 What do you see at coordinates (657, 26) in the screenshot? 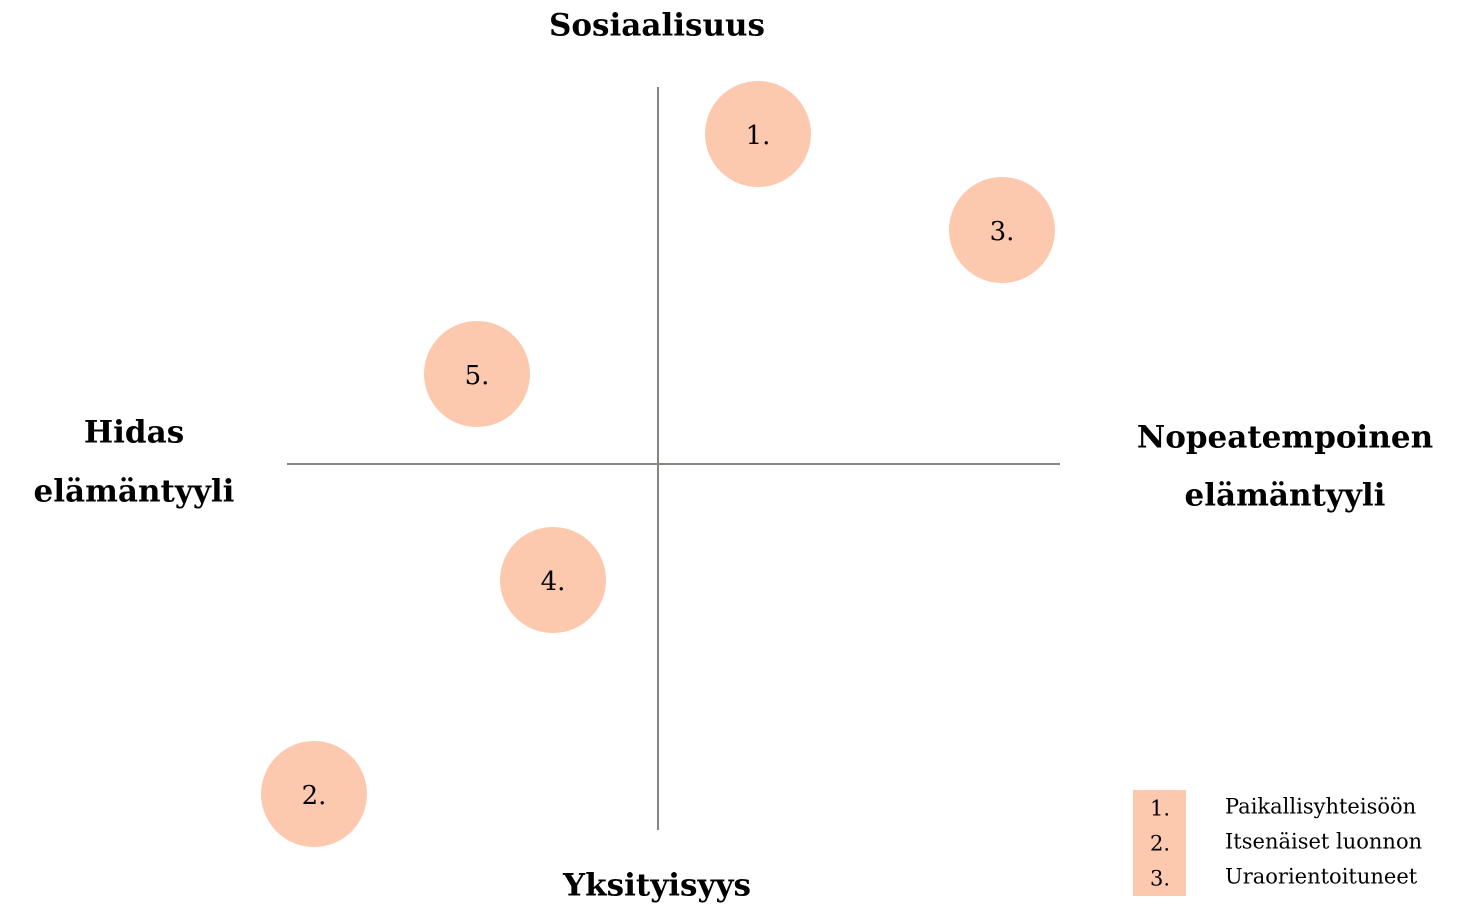
I see `top-label: Sosiaalisuus` at bounding box center [657, 26].